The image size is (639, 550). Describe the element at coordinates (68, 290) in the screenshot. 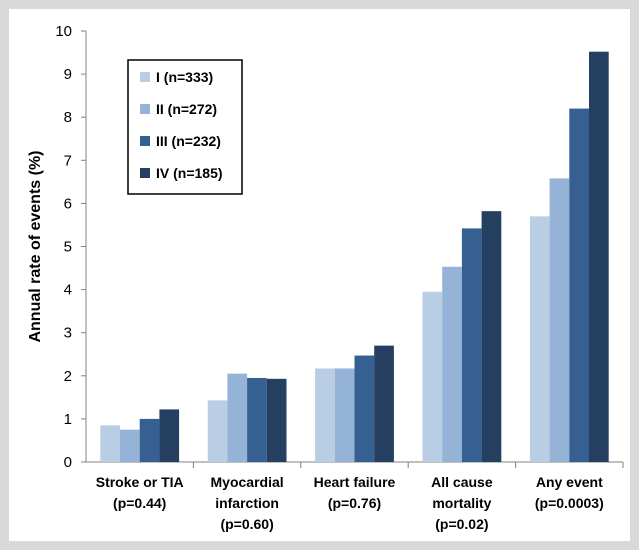

I see `y-tick-label: 4` at that location.